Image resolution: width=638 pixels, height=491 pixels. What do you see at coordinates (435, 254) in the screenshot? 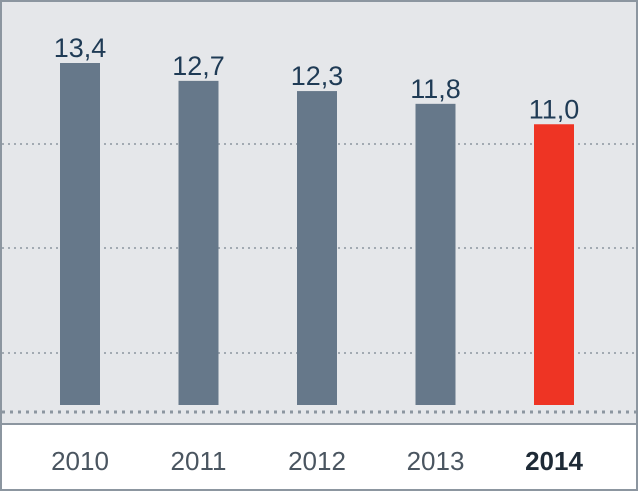
I see `bar-2013` at bounding box center [435, 254].